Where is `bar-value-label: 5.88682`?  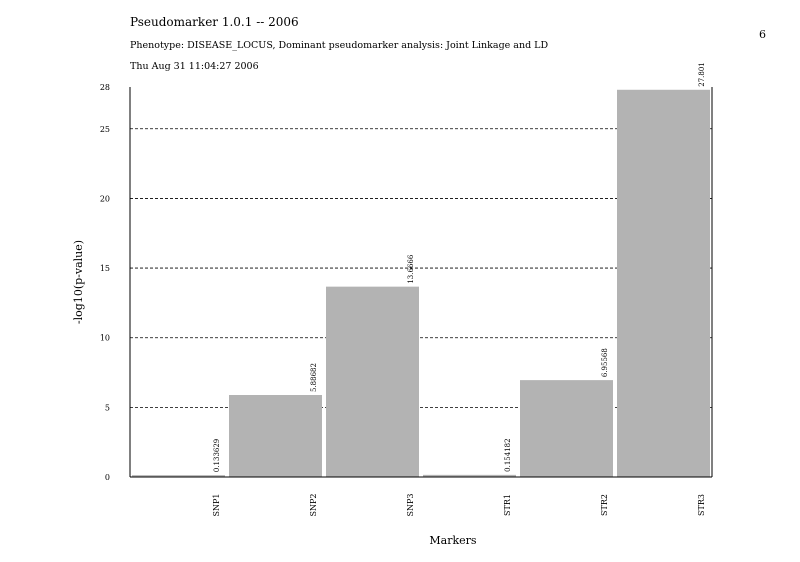
bar-value-label: 5.88682 is located at coordinates (314, 377).